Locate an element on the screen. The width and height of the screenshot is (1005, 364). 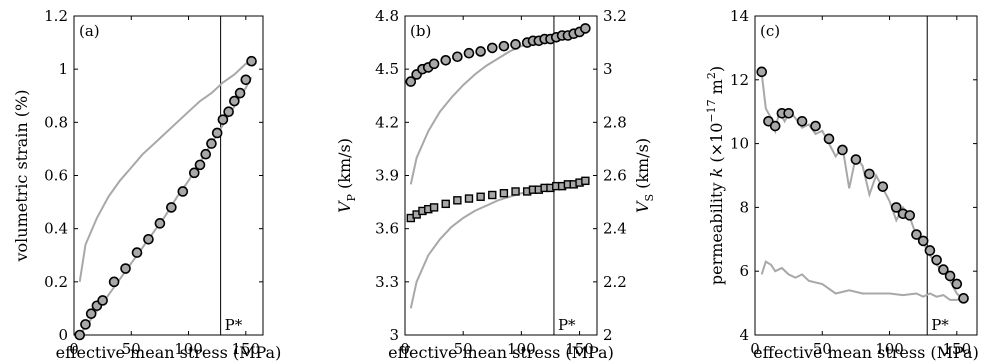
y-right-tick-label: 2.4 is located at coordinates (615, 229).